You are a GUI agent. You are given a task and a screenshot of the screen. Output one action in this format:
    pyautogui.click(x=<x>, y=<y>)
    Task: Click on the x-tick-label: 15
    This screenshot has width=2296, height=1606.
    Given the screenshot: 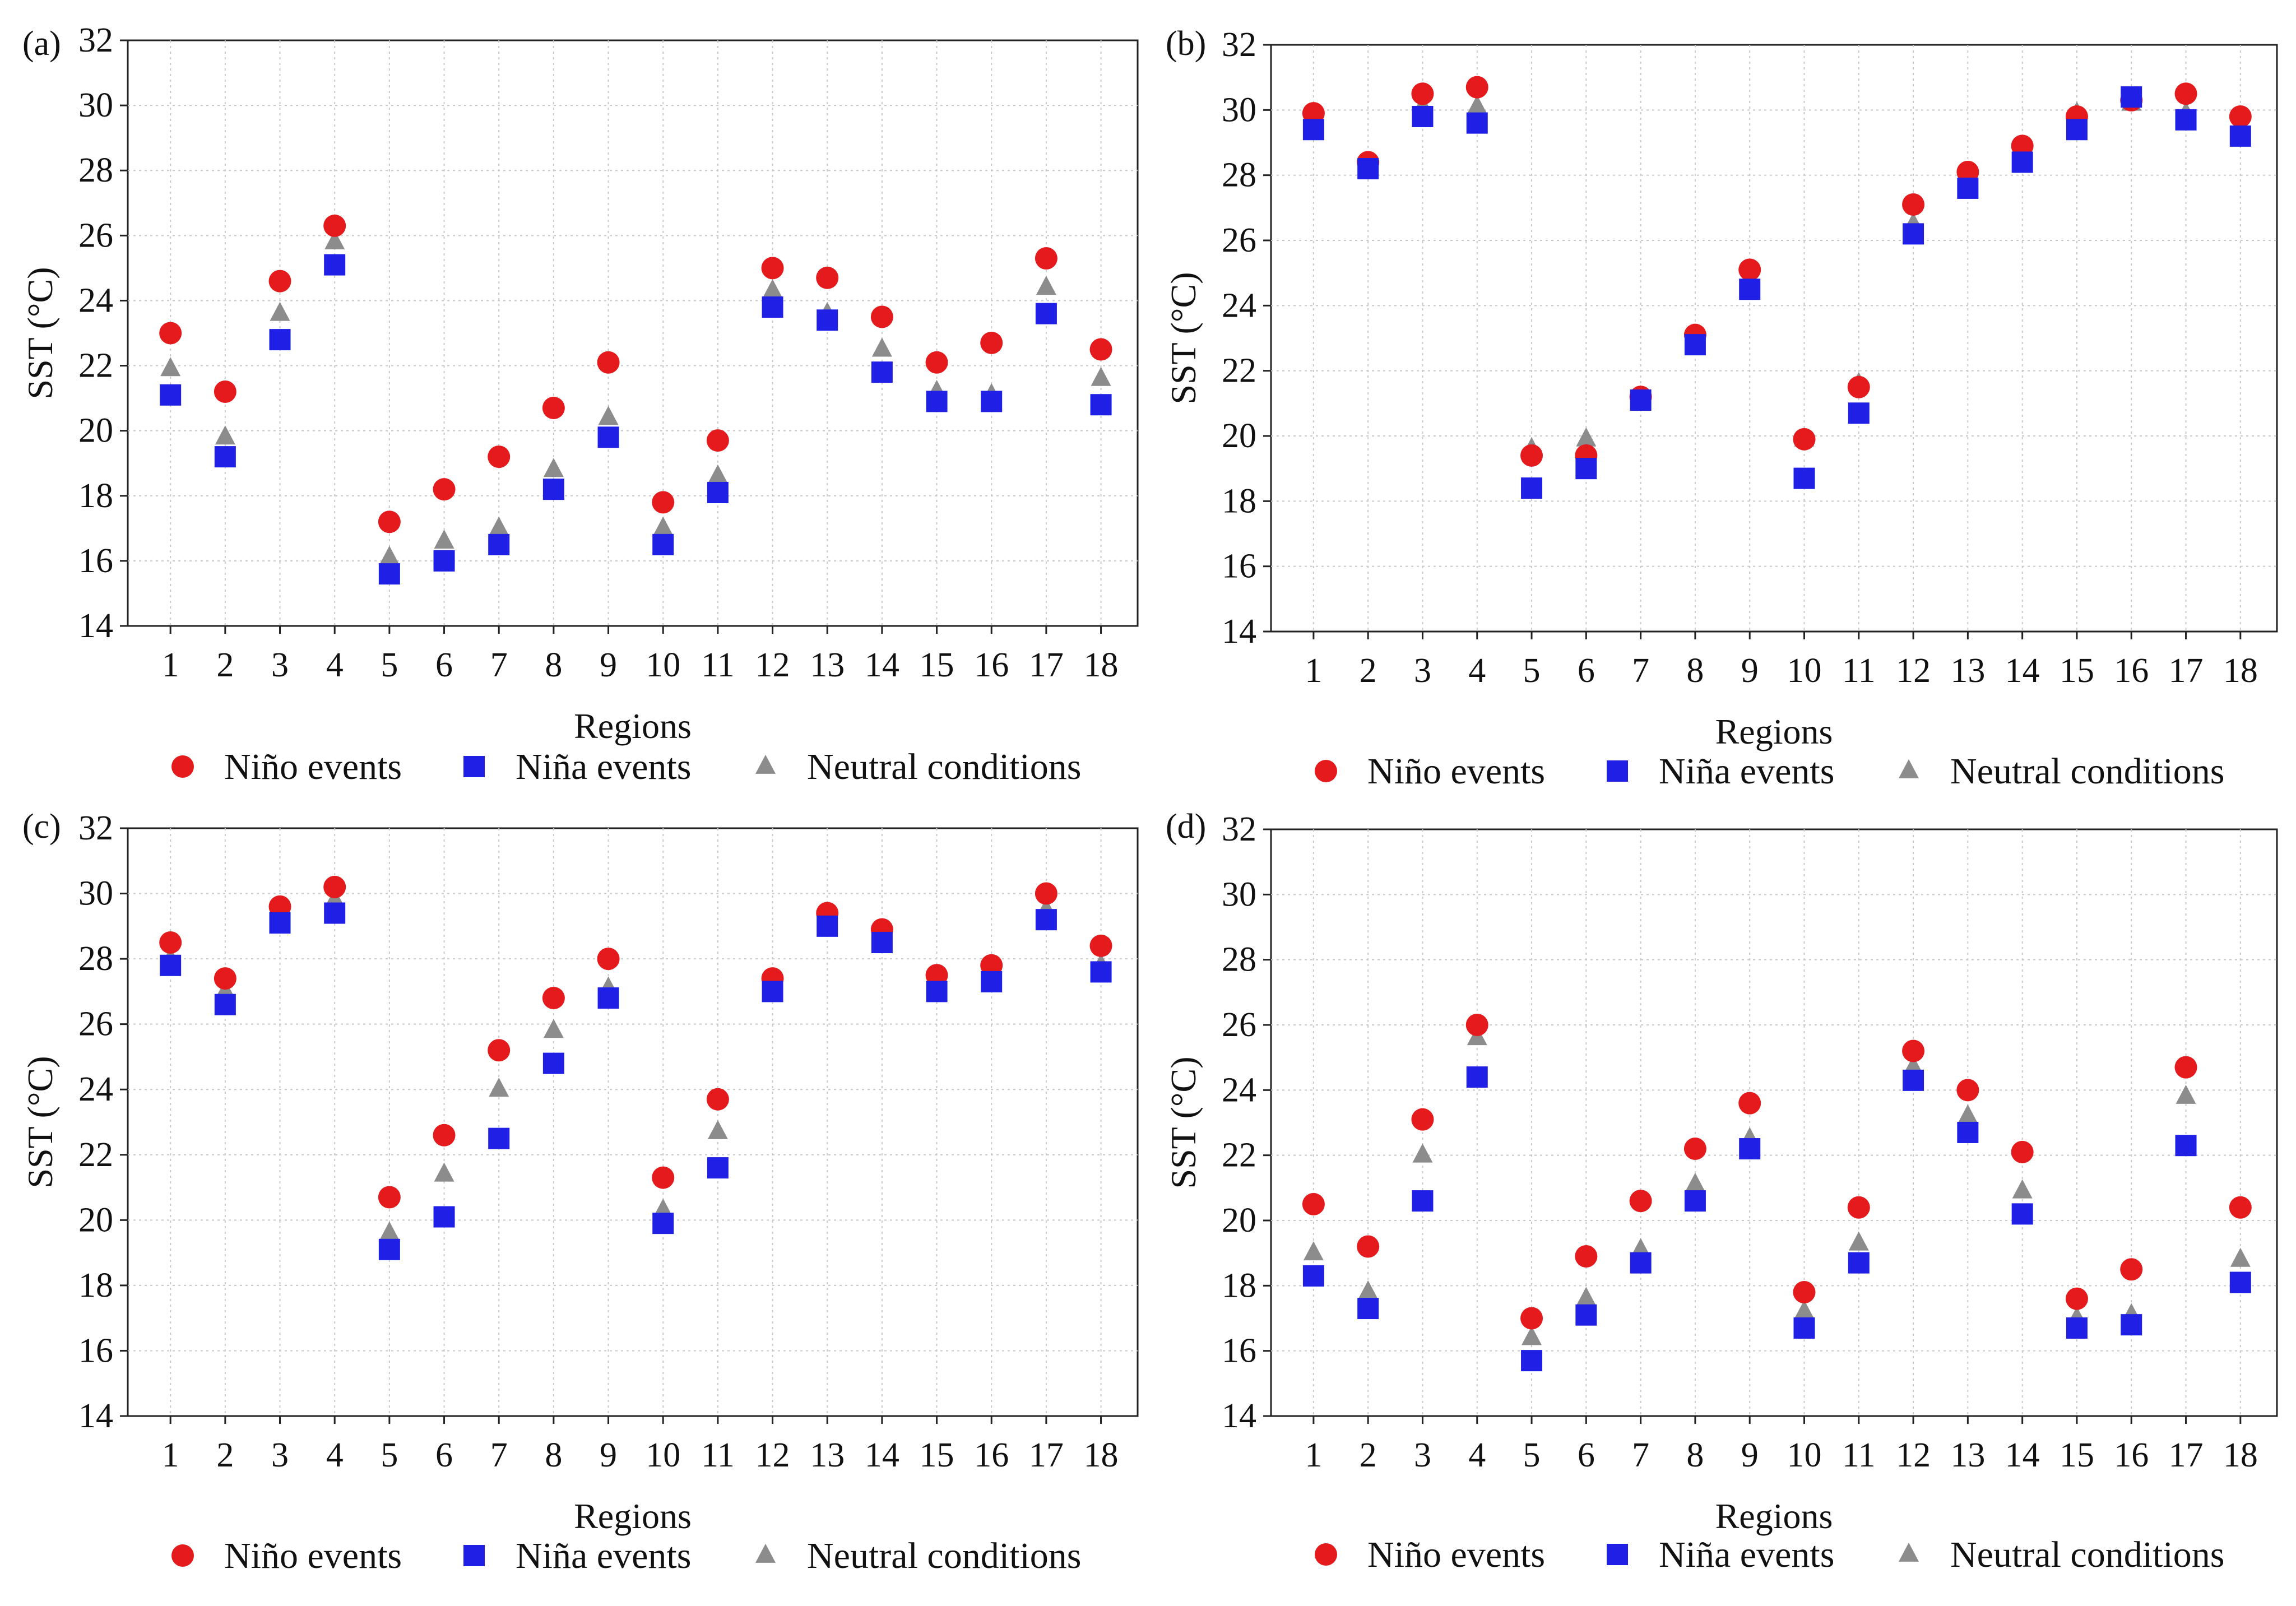 What is the action you would take?
    pyautogui.click(x=937, y=665)
    